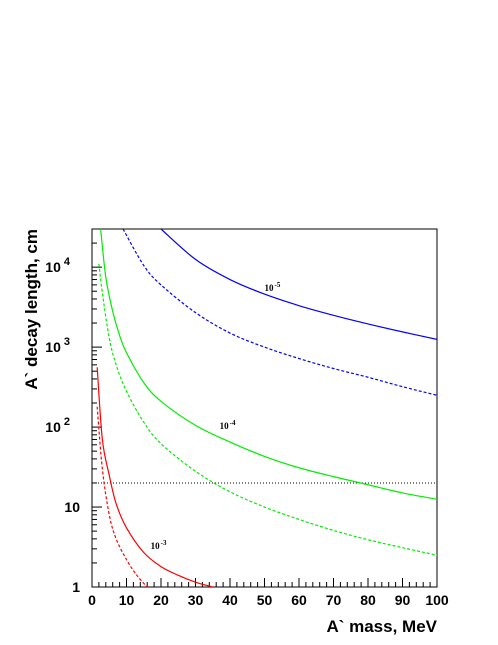 The height and width of the screenshot is (645, 498). I want to click on x-tick-label: 80, so click(368, 600).